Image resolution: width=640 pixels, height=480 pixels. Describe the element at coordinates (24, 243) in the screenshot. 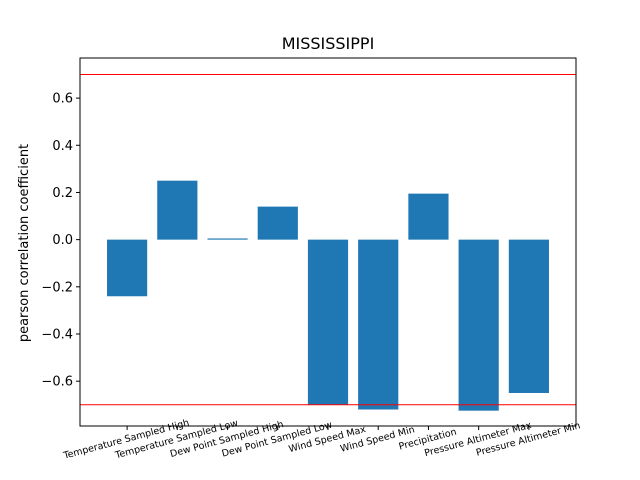

I see `y-axis-label: pearson correlation coefficient` at that location.